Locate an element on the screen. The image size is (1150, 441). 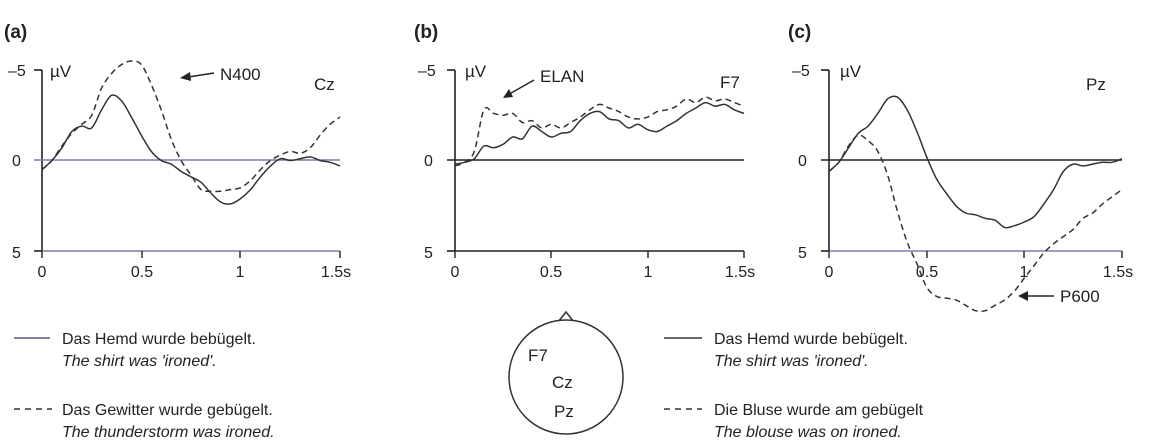
panel-c-series-dashed is located at coordinates (975, 223).